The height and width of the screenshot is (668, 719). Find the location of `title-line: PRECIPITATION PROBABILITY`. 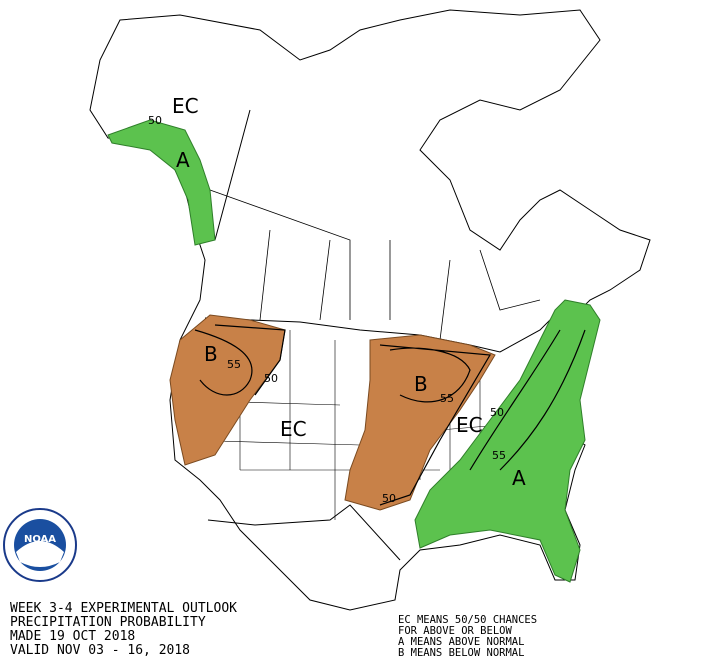

title-line: PRECIPITATION PROBABILITY is located at coordinates (108, 622).